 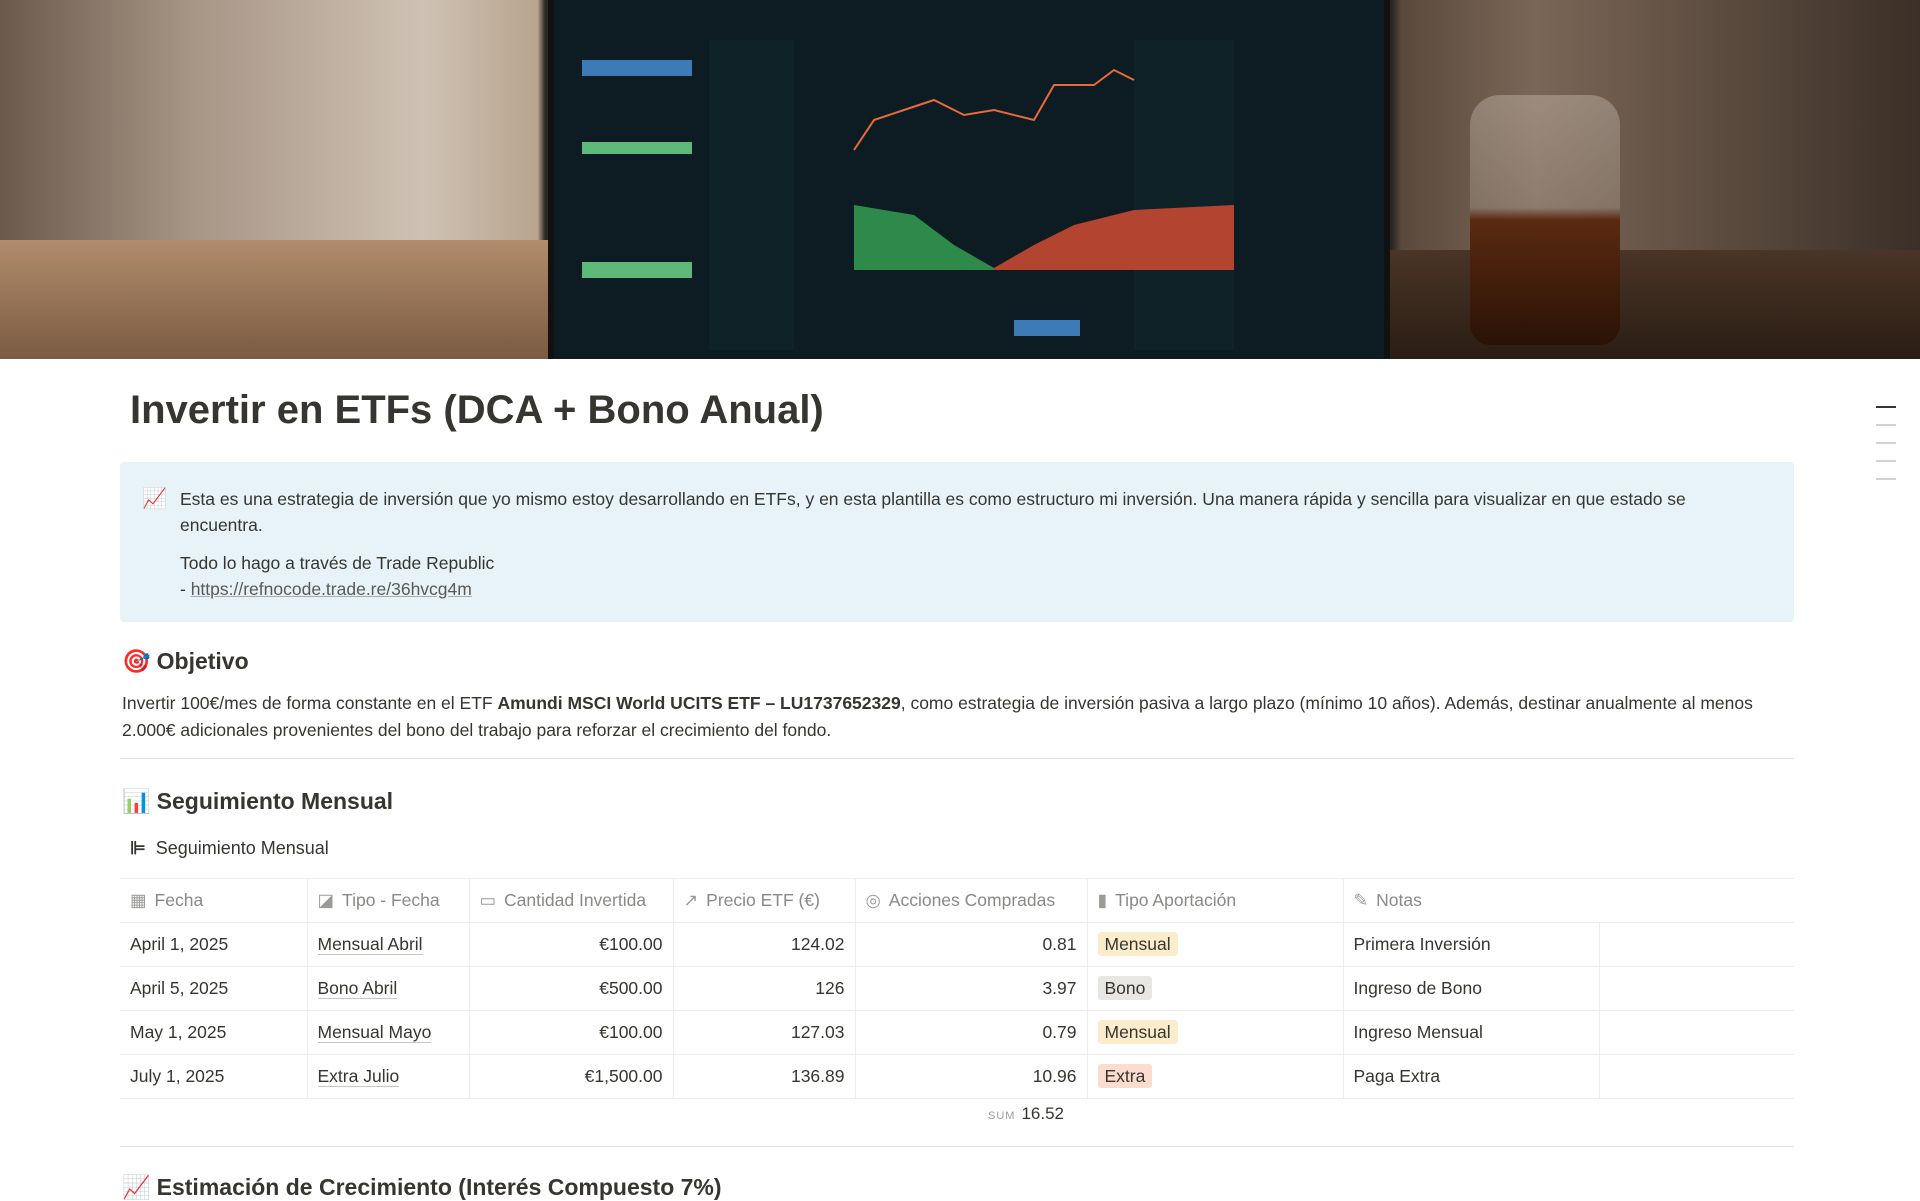 I want to click on objetivo-heading: 🎯 Objetivo, so click(x=185, y=661).